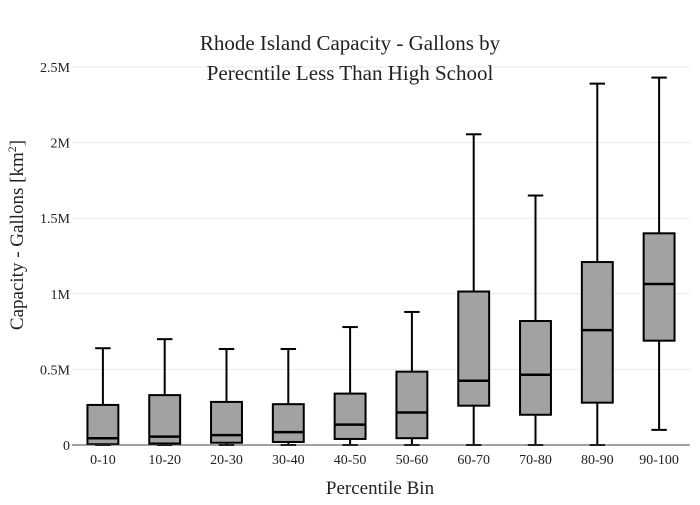 The width and height of the screenshot is (700, 505). Describe the element at coordinates (61, 295) in the screenshot. I see `y-tick-label-2: 1M` at that location.